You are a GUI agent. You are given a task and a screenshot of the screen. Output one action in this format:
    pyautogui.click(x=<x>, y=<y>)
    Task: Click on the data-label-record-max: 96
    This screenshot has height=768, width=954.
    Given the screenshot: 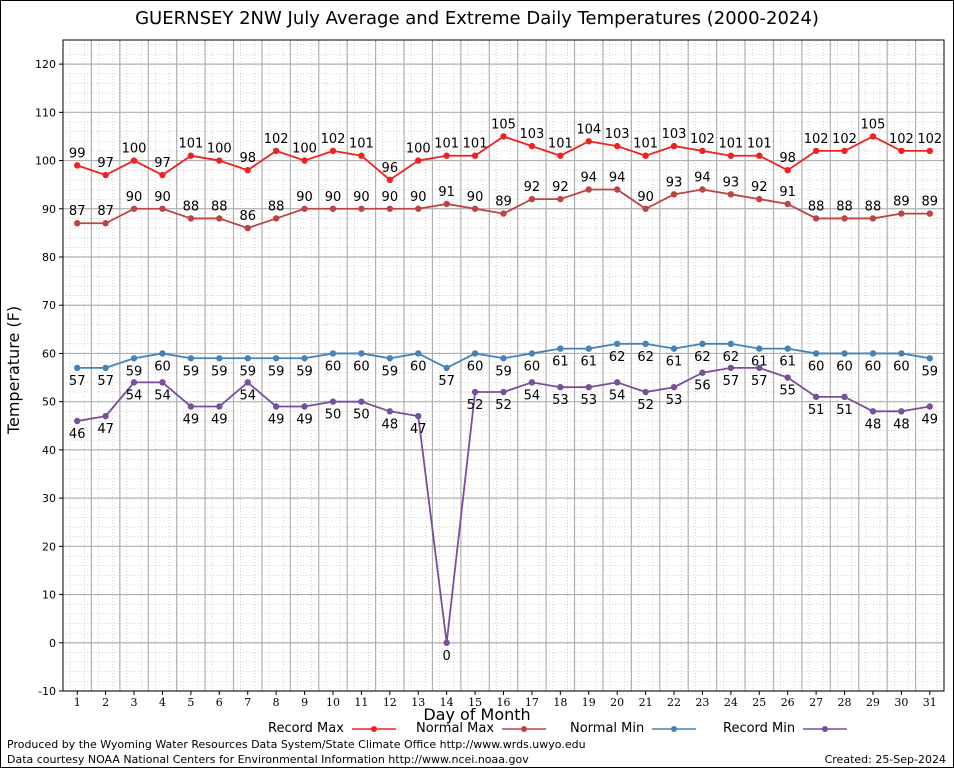 What is the action you would take?
    pyautogui.click(x=390, y=168)
    